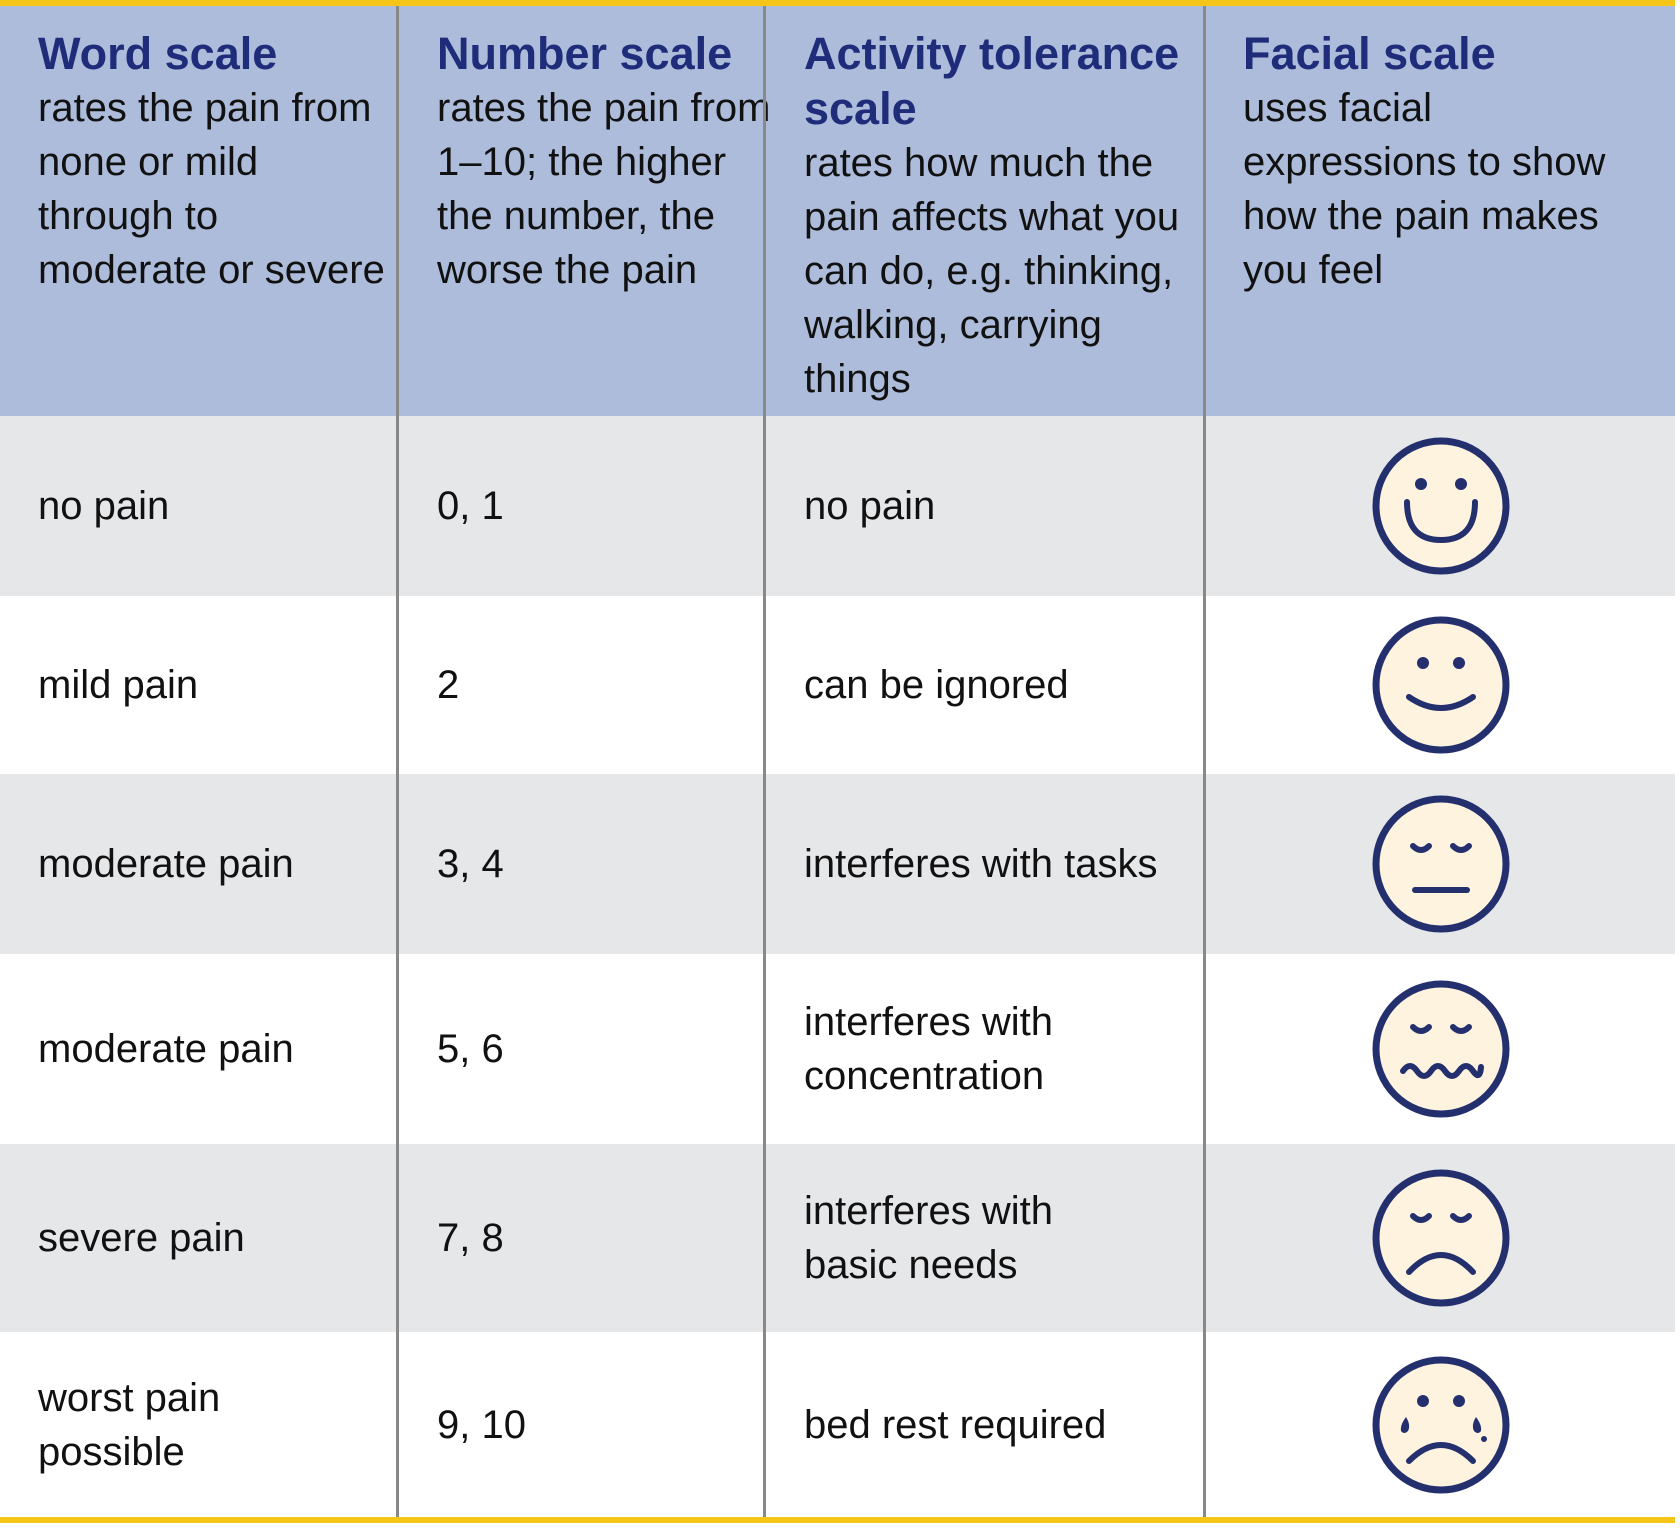  What do you see at coordinates (118, 685) in the screenshot?
I see `word-scale-cell: mild pain` at bounding box center [118, 685].